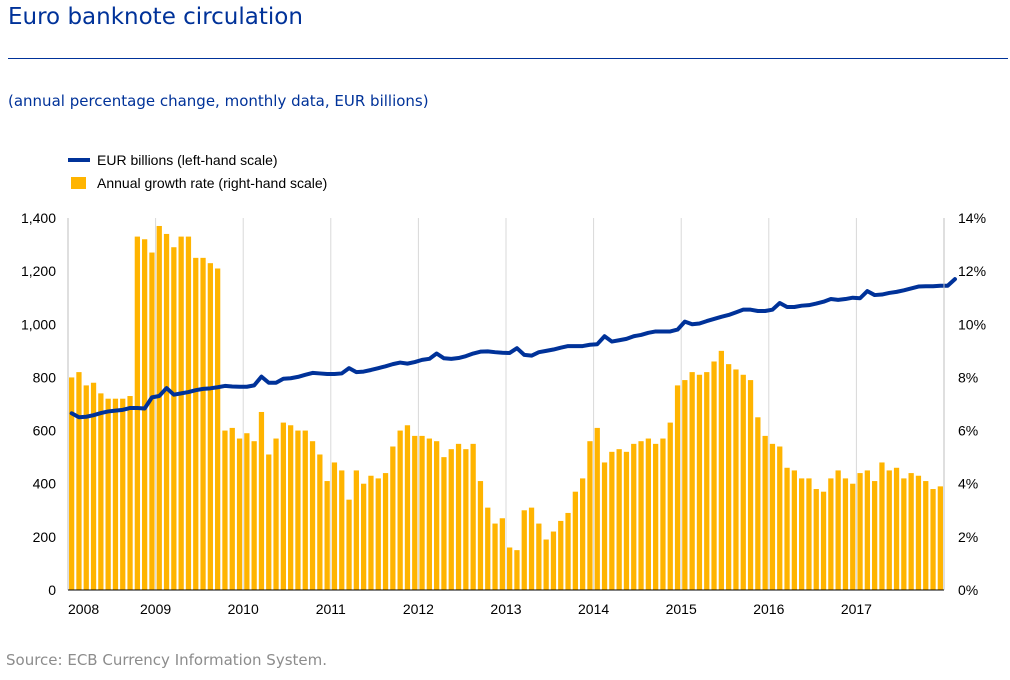 This screenshot has height=680, width=1010. What do you see at coordinates (505, 609) in the screenshot?
I see `x-tick-label: 2013` at bounding box center [505, 609].